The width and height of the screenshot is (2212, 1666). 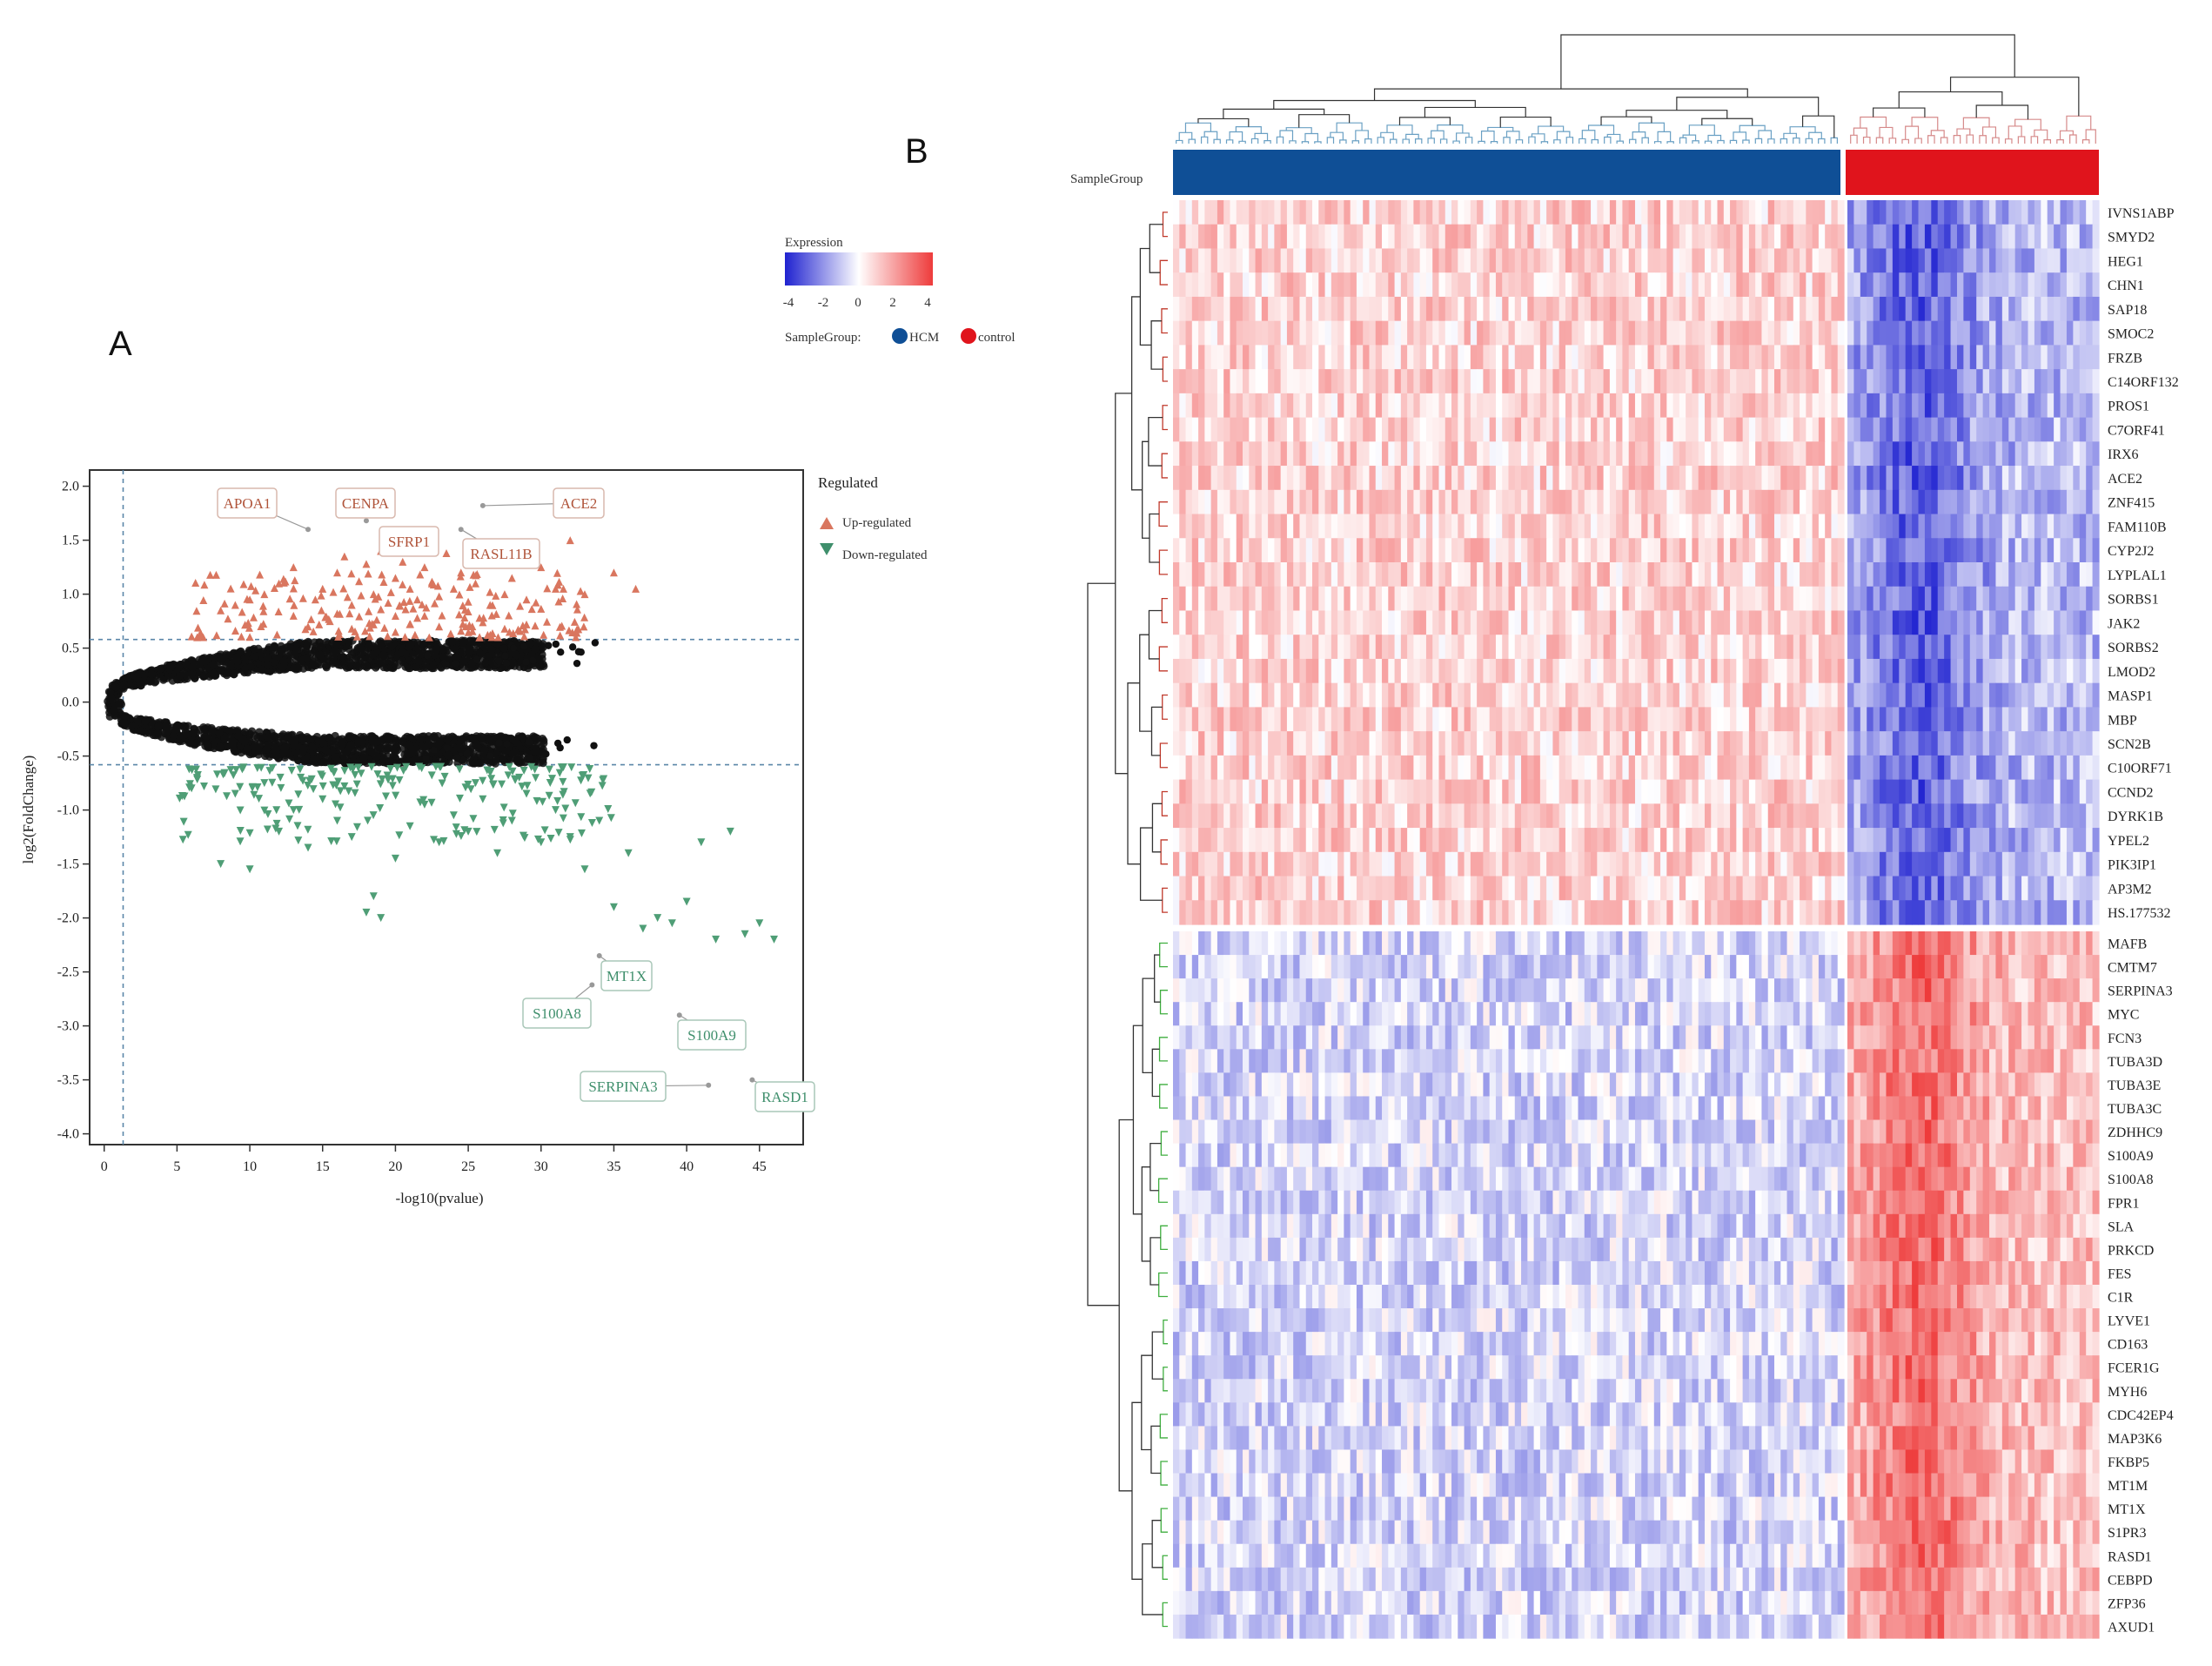 I want to click on y-tick-label: -4.0, so click(x=68, y=1134).